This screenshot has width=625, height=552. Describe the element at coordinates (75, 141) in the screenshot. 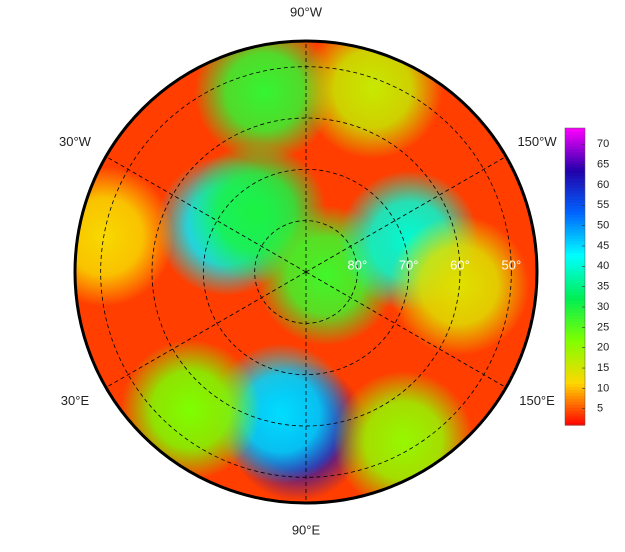

I see `longitude-label: 30°W` at that location.